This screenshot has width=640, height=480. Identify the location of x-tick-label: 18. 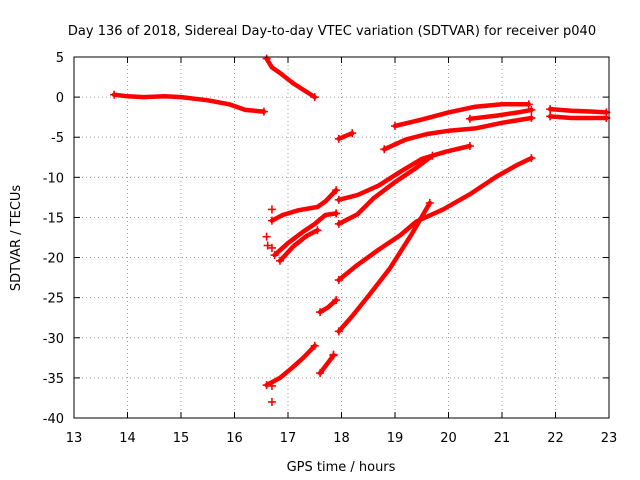
(341, 438).